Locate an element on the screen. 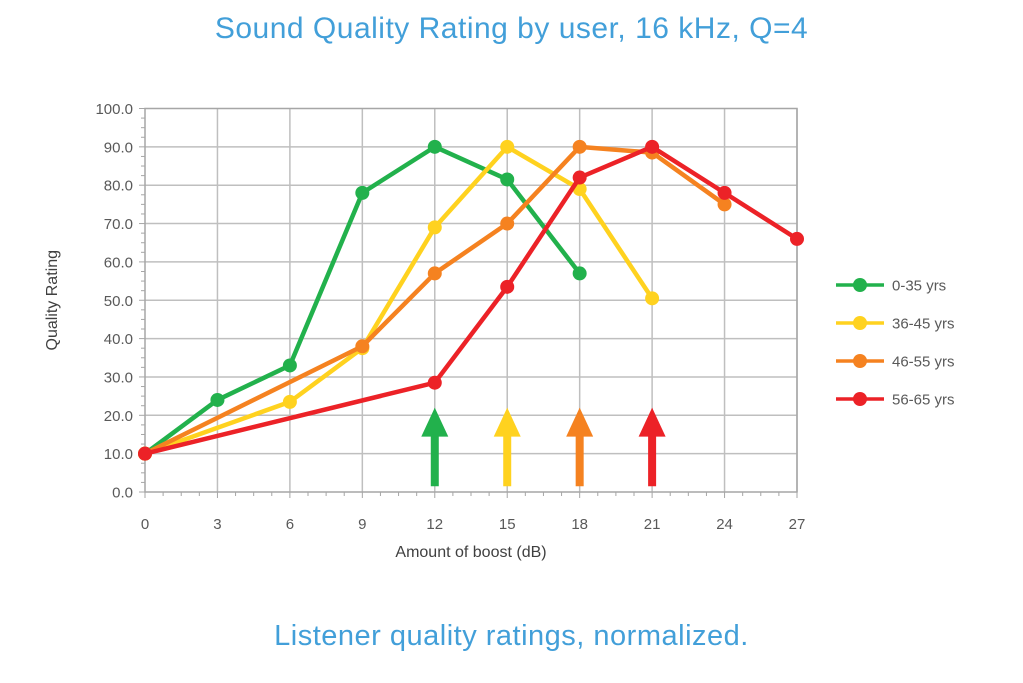 This screenshot has width=1023, height=683. svg-text: 18 is located at coordinates (579, 524).